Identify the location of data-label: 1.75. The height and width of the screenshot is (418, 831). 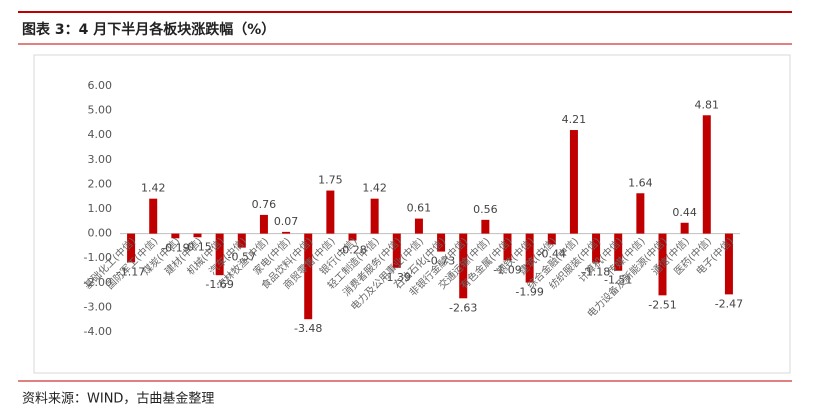
(330, 180).